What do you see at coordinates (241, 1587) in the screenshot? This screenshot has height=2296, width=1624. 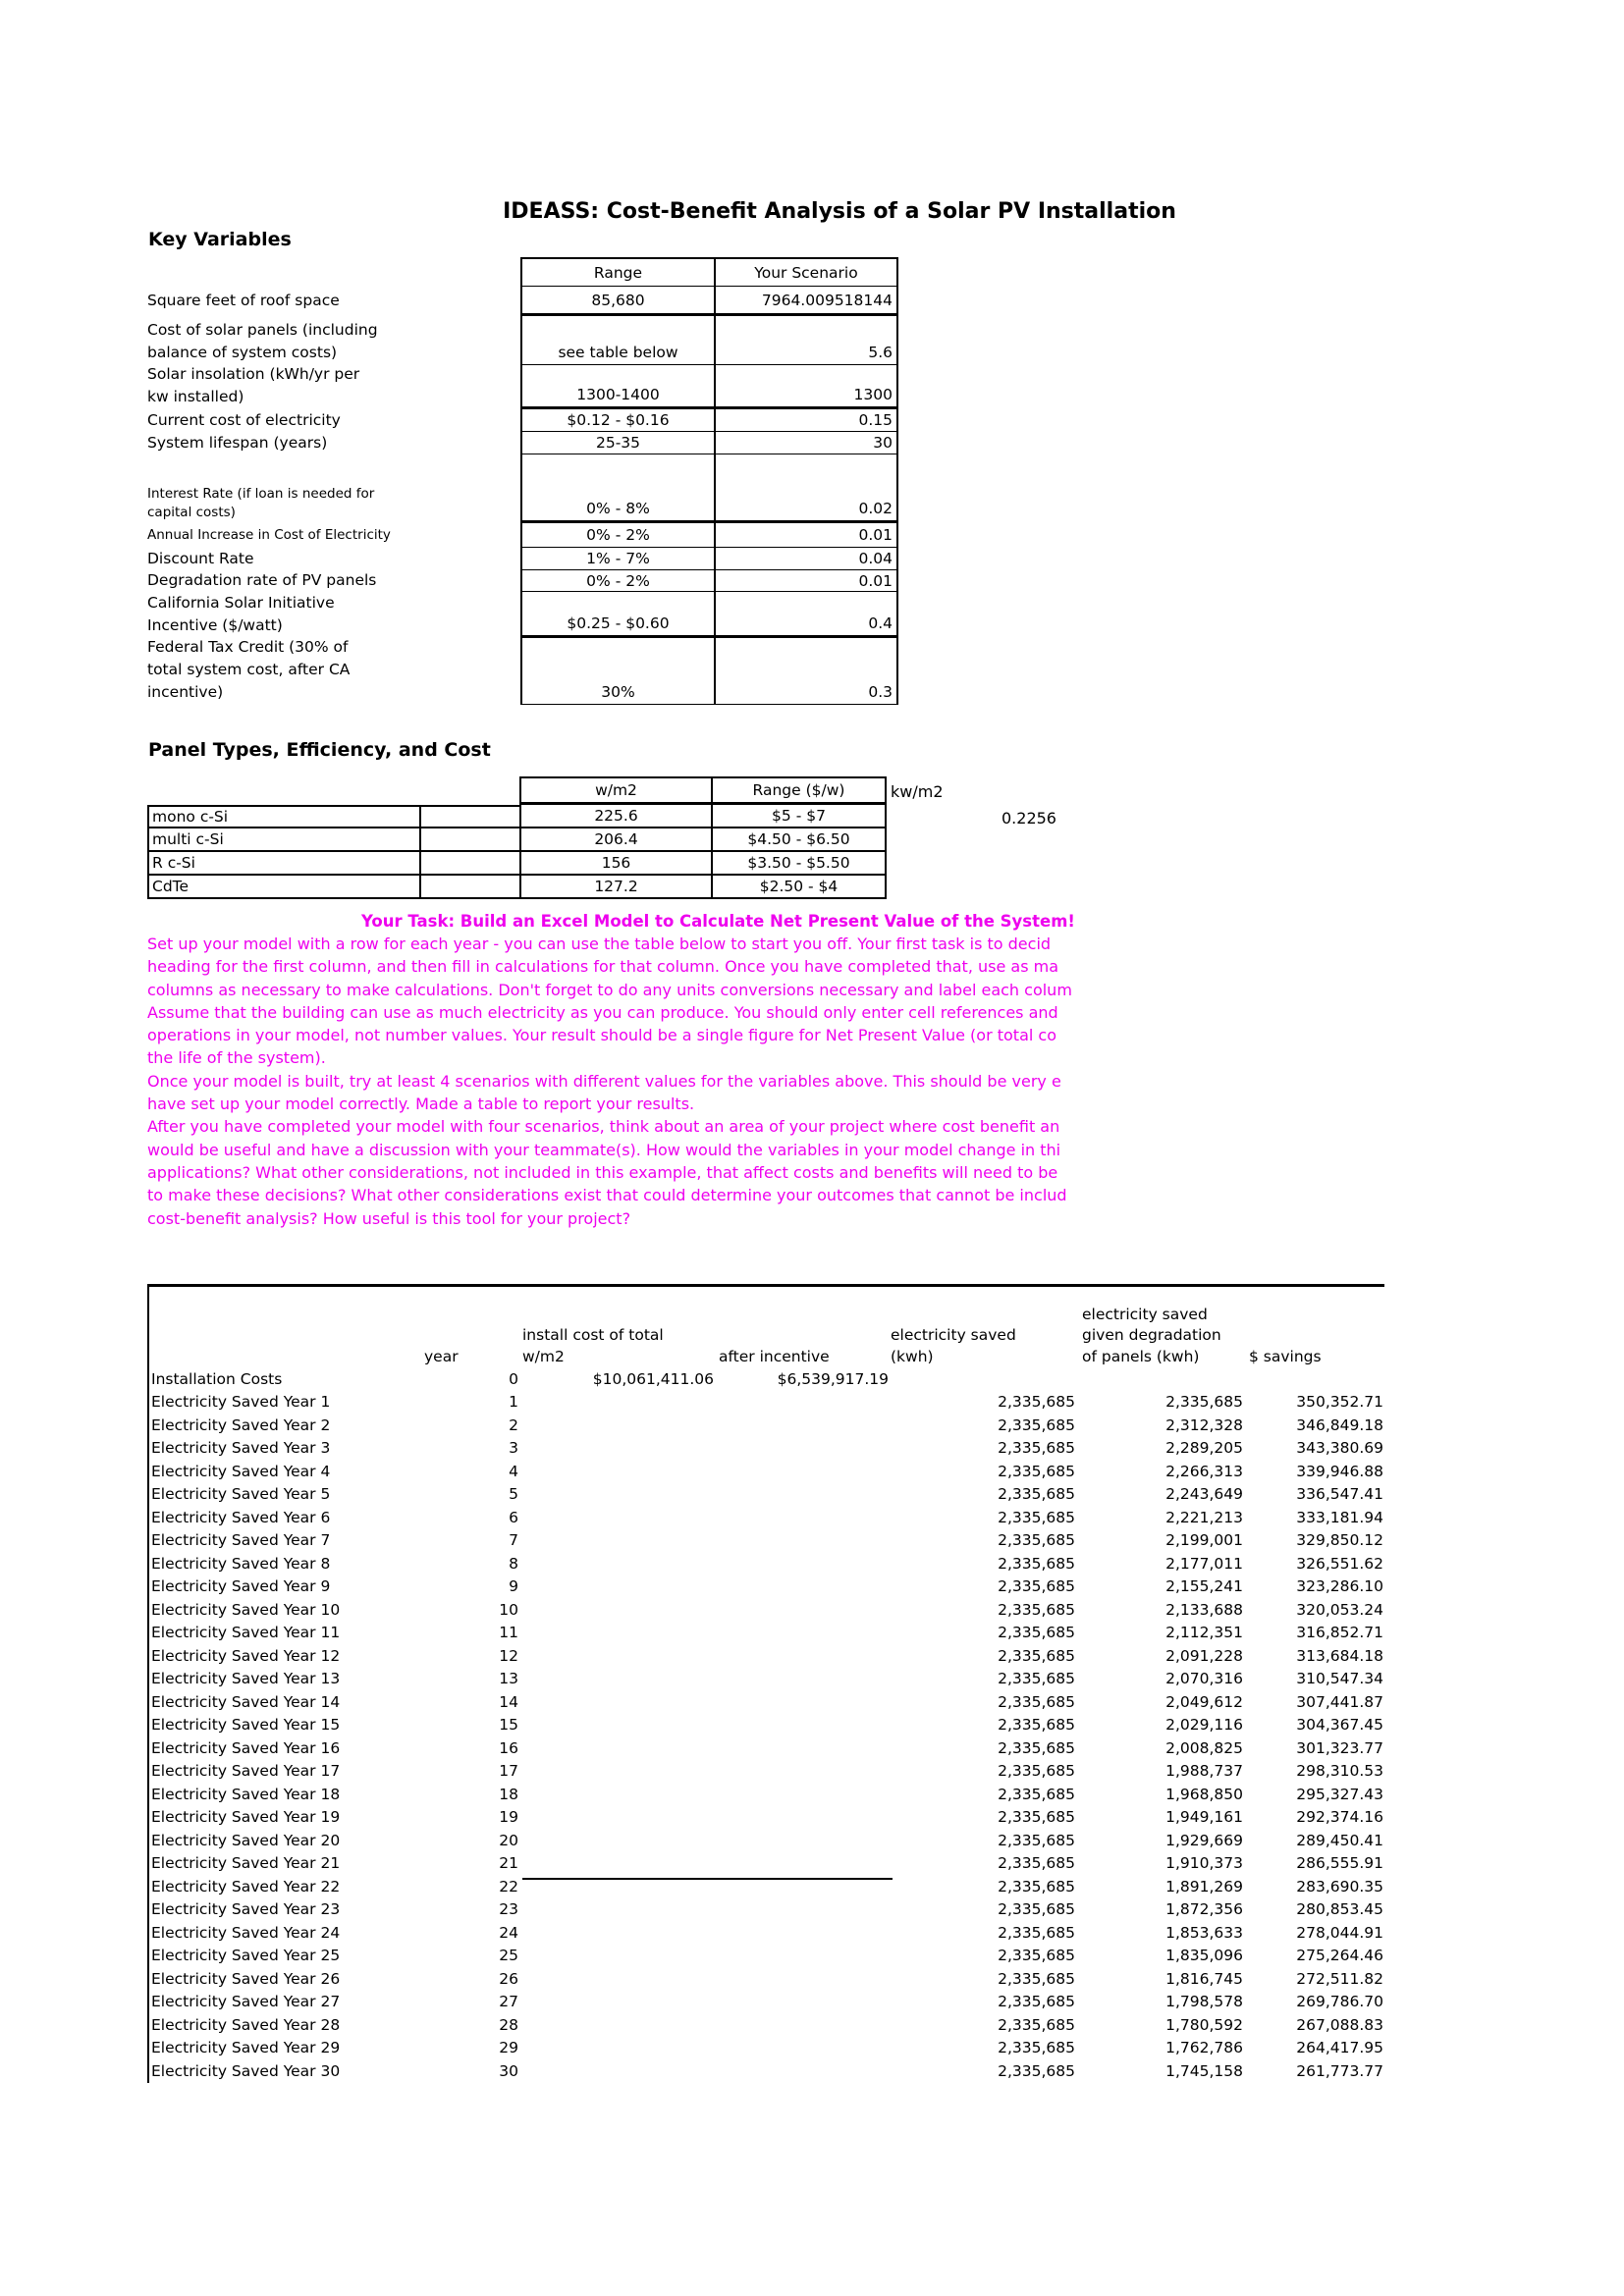 I see `npv-row-label: Electricity Saved Year 9` at bounding box center [241, 1587].